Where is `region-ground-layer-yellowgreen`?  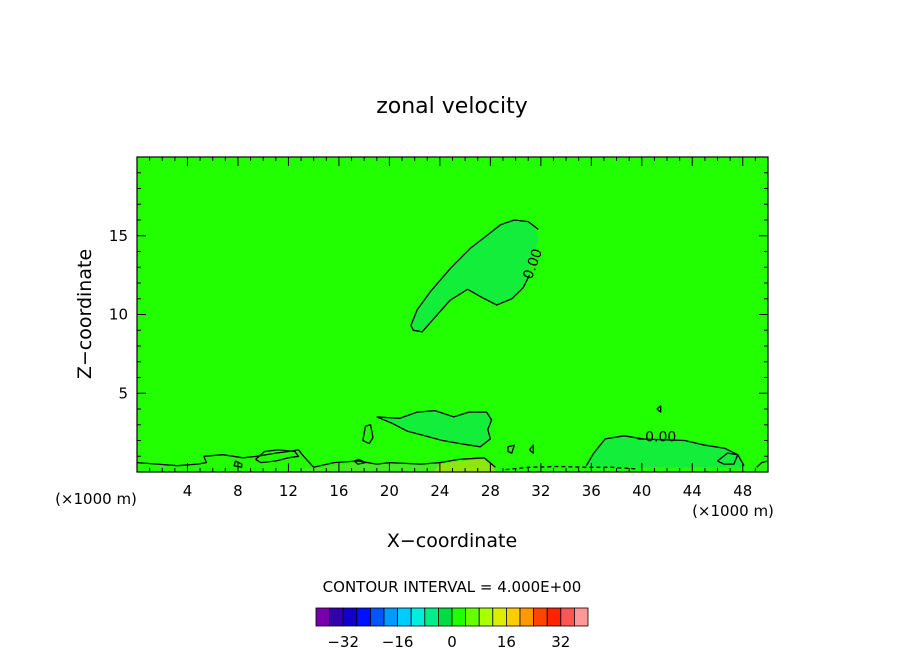 region-ground-layer-yellowgreen is located at coordinates (464, 465).